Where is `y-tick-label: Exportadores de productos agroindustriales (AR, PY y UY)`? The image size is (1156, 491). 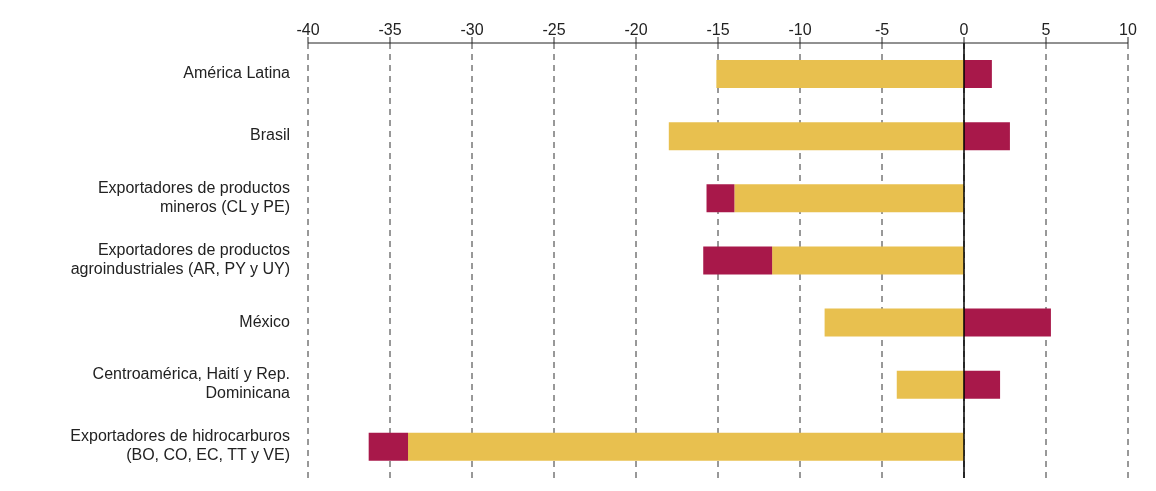 y-tick-label: Exportadores de productos agroindustriales (AR, PY y UY) is located at coordinates (180, 259).